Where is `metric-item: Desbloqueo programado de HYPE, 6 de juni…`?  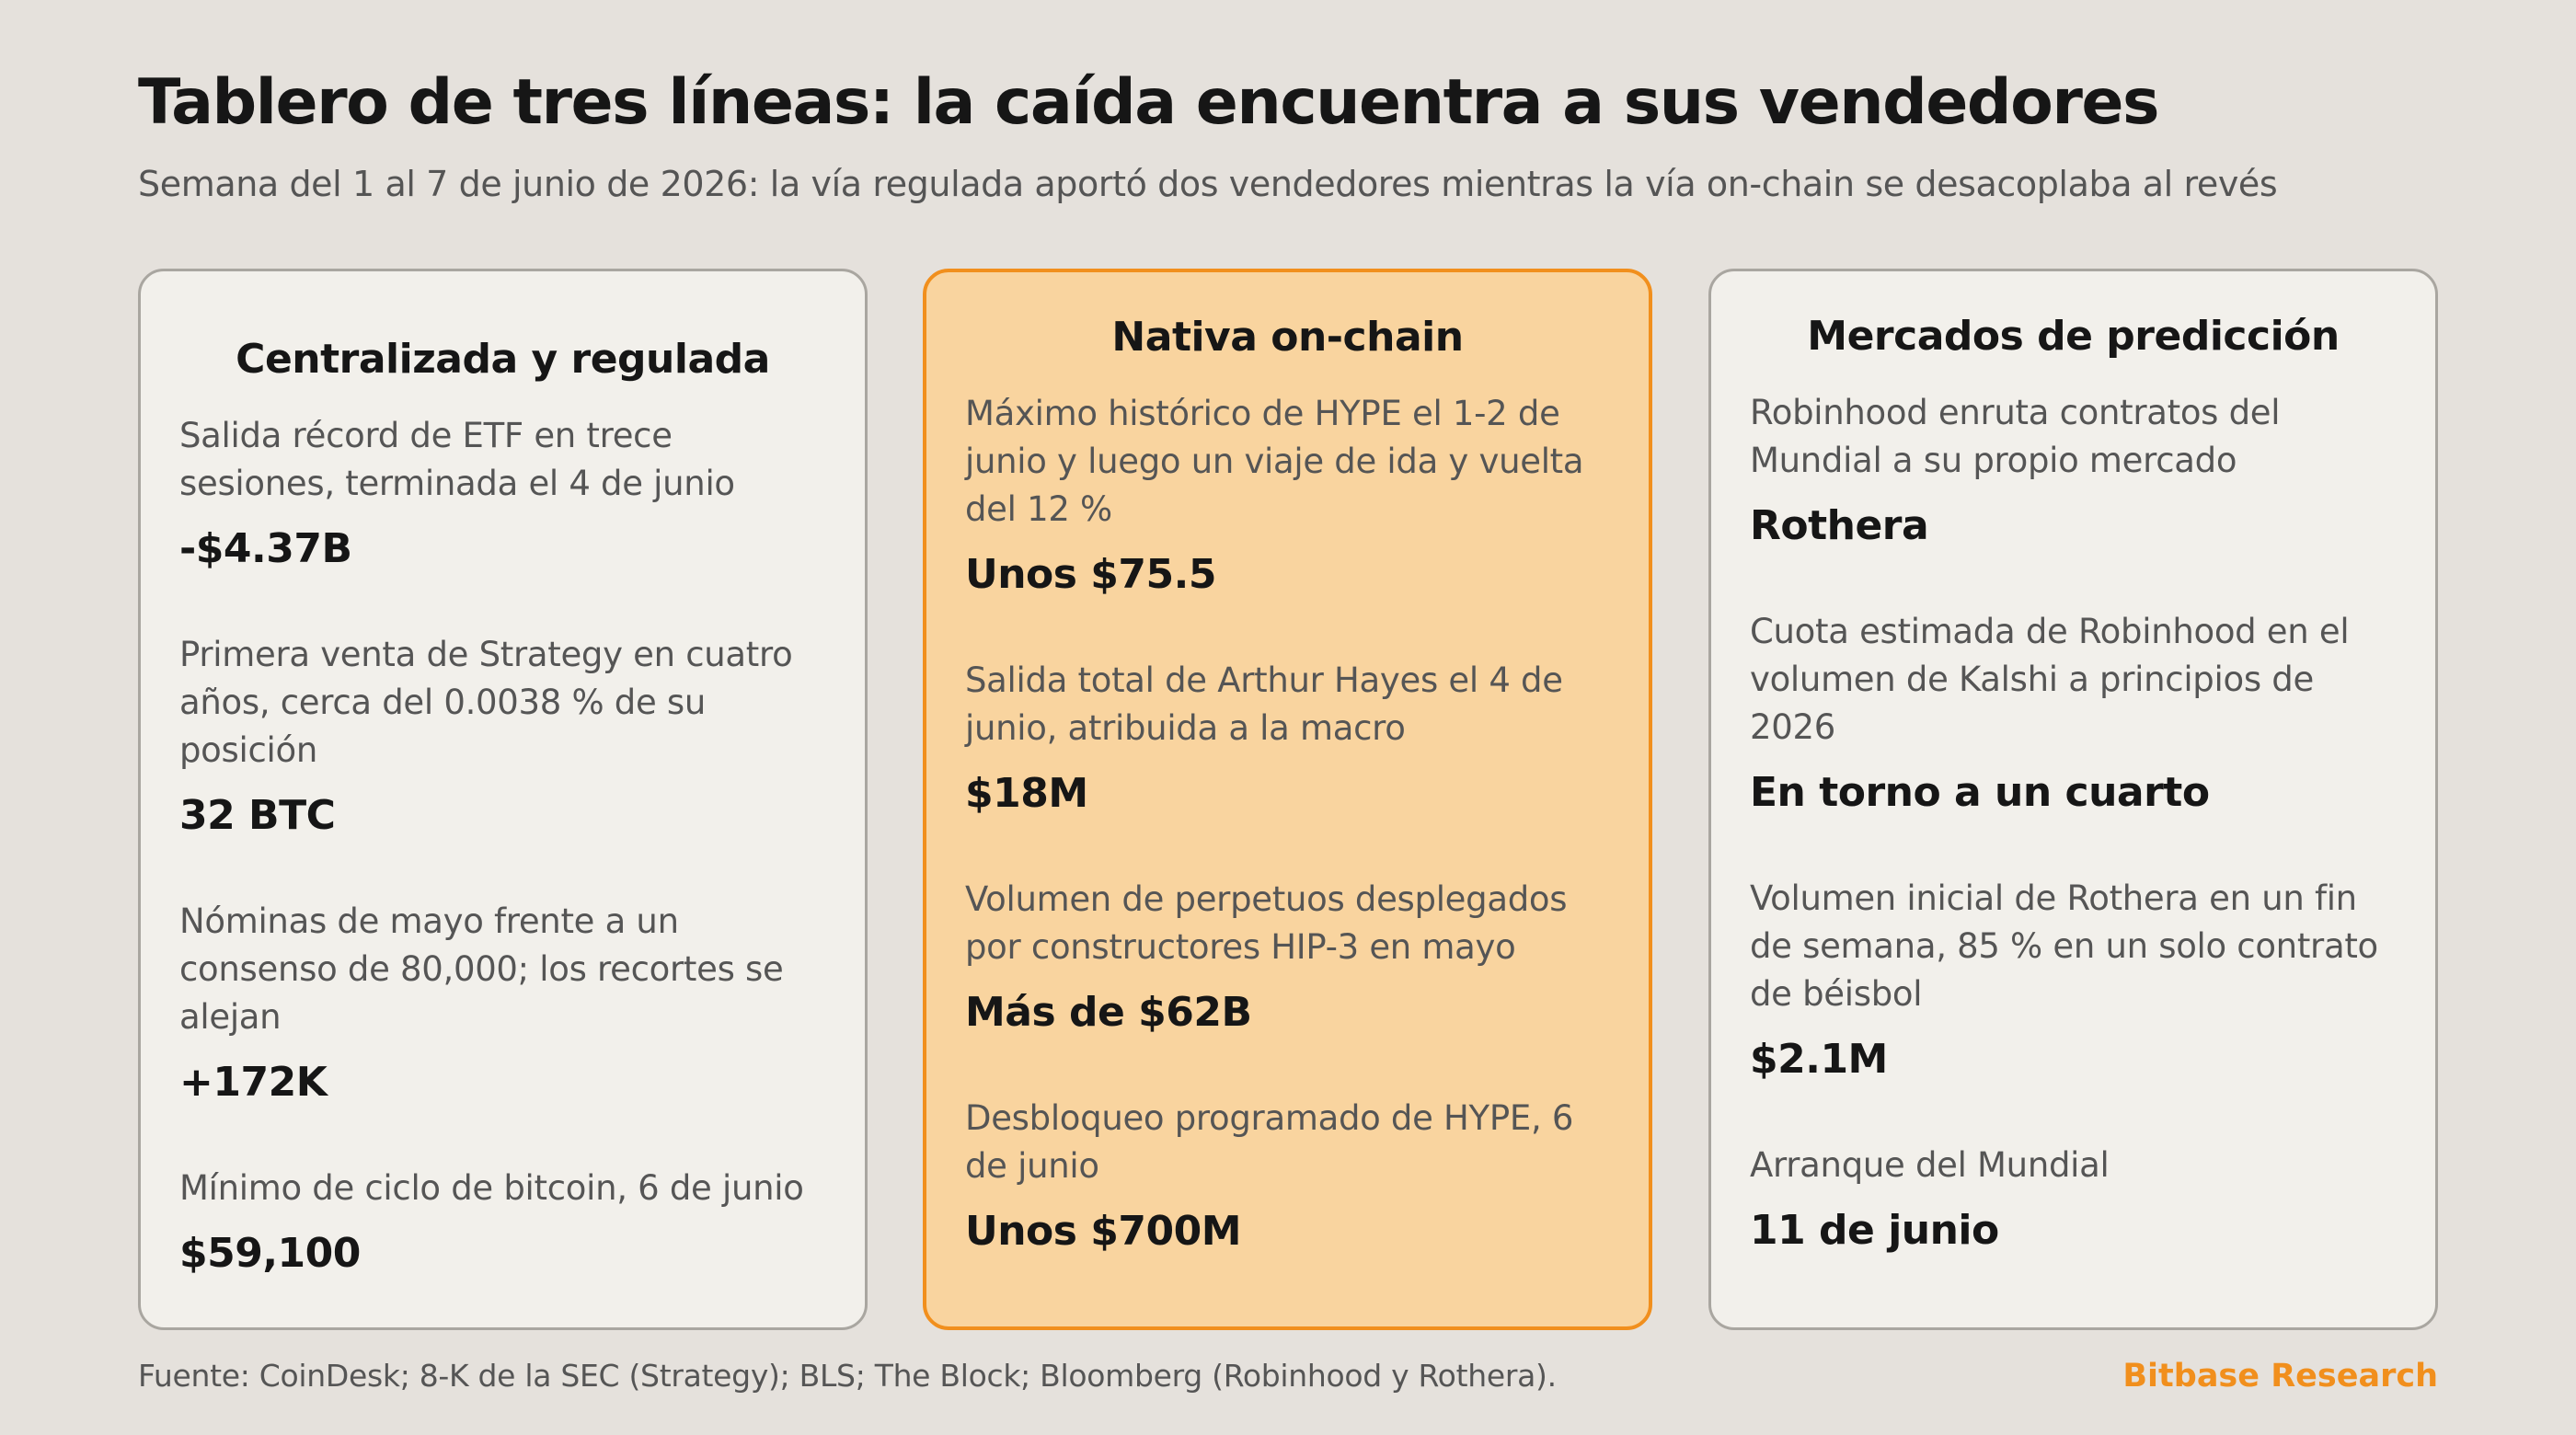 metric-item: Desbloqueo programado de HYPE, 6 de juni… is located at coordinates (1287, 1176).